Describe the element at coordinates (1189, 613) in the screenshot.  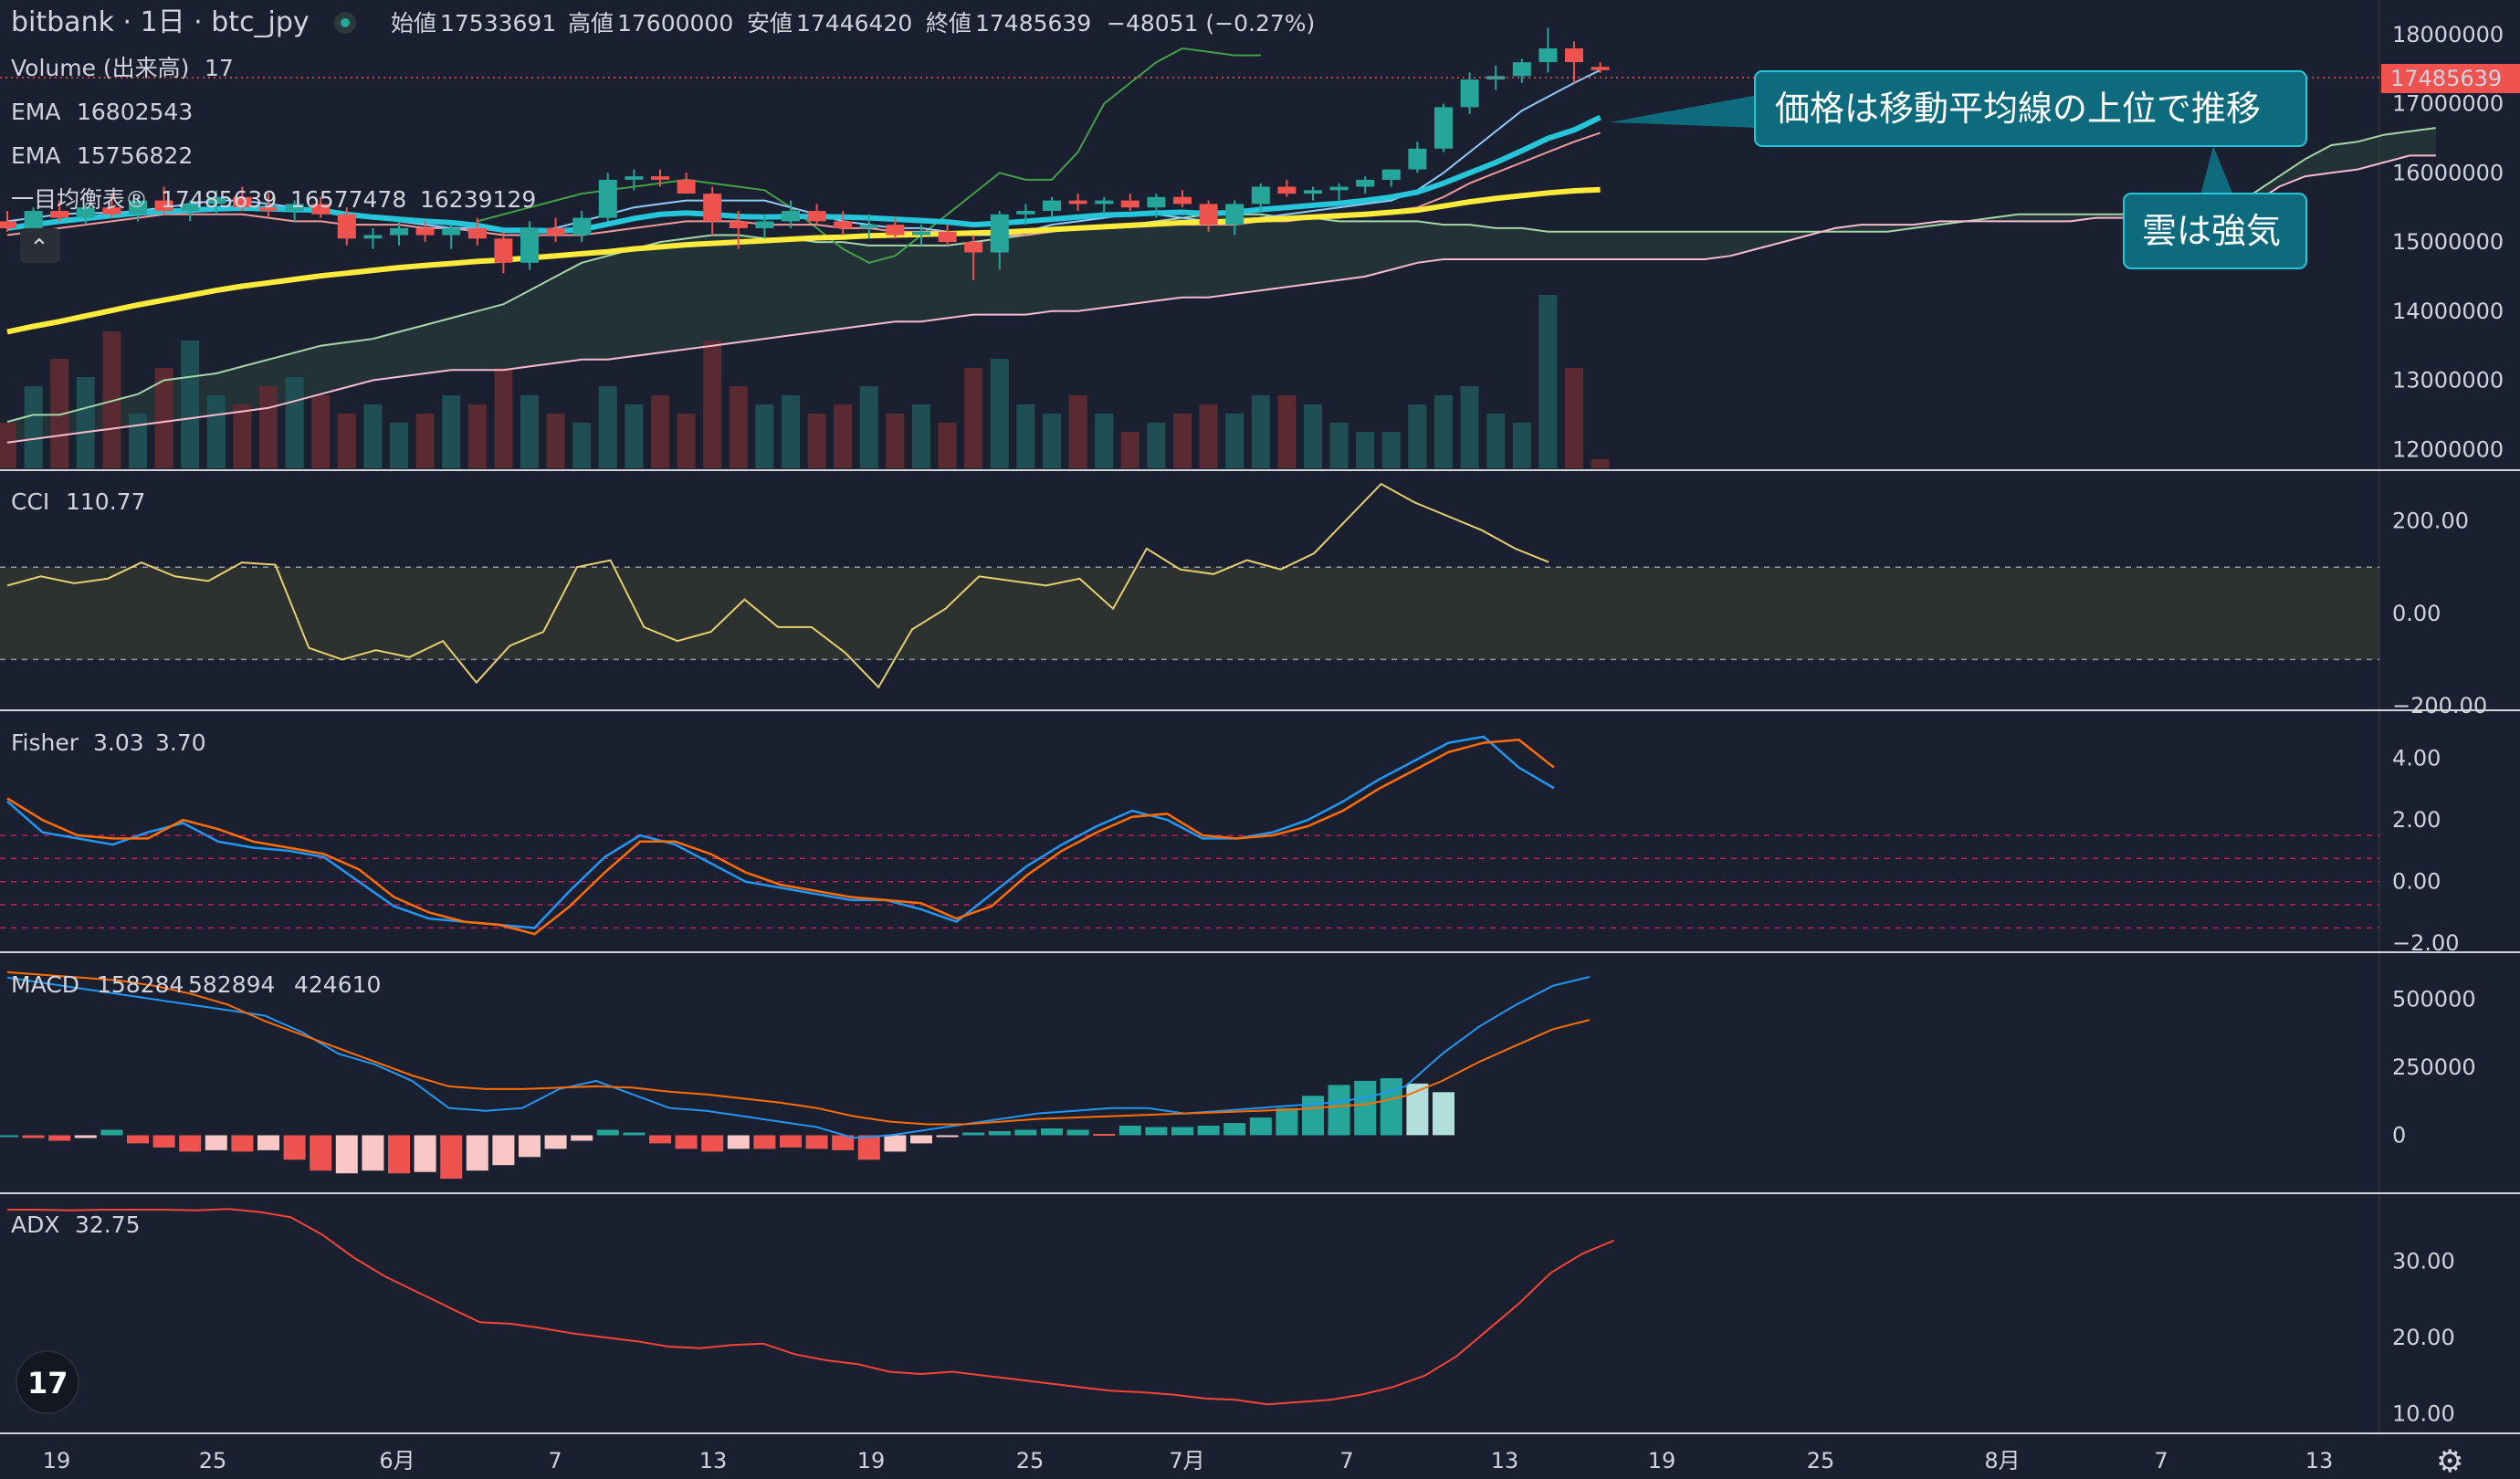
I see `cci-band` at that location.